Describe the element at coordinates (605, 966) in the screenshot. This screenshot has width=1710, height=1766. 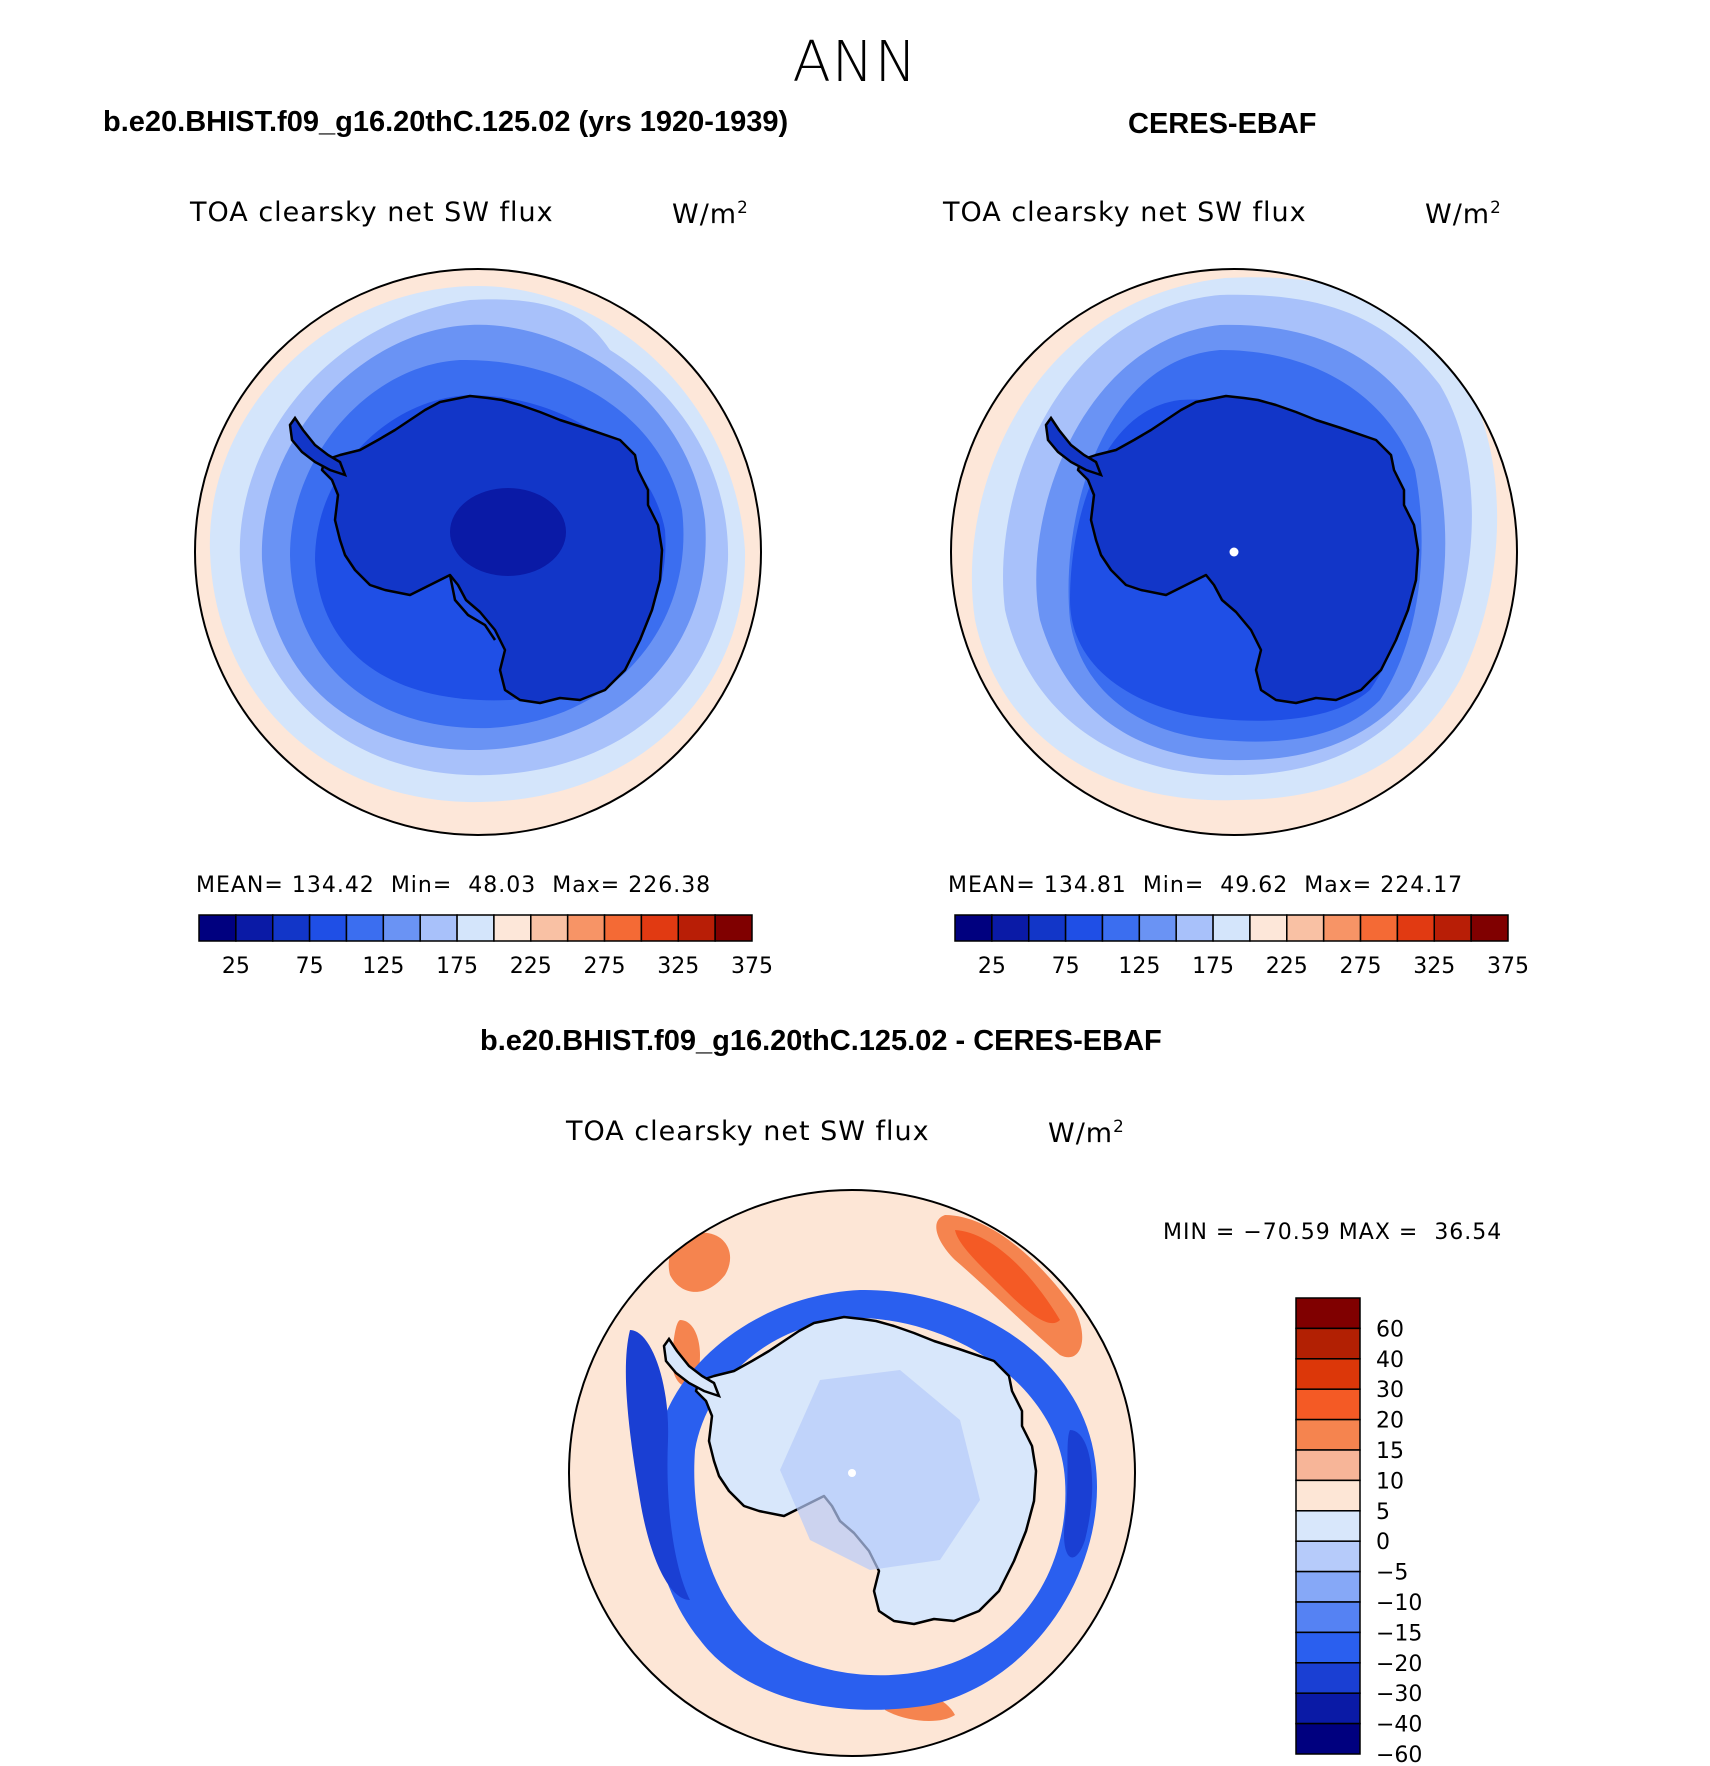
I see `colorbar-tick-label: 275` at that location.